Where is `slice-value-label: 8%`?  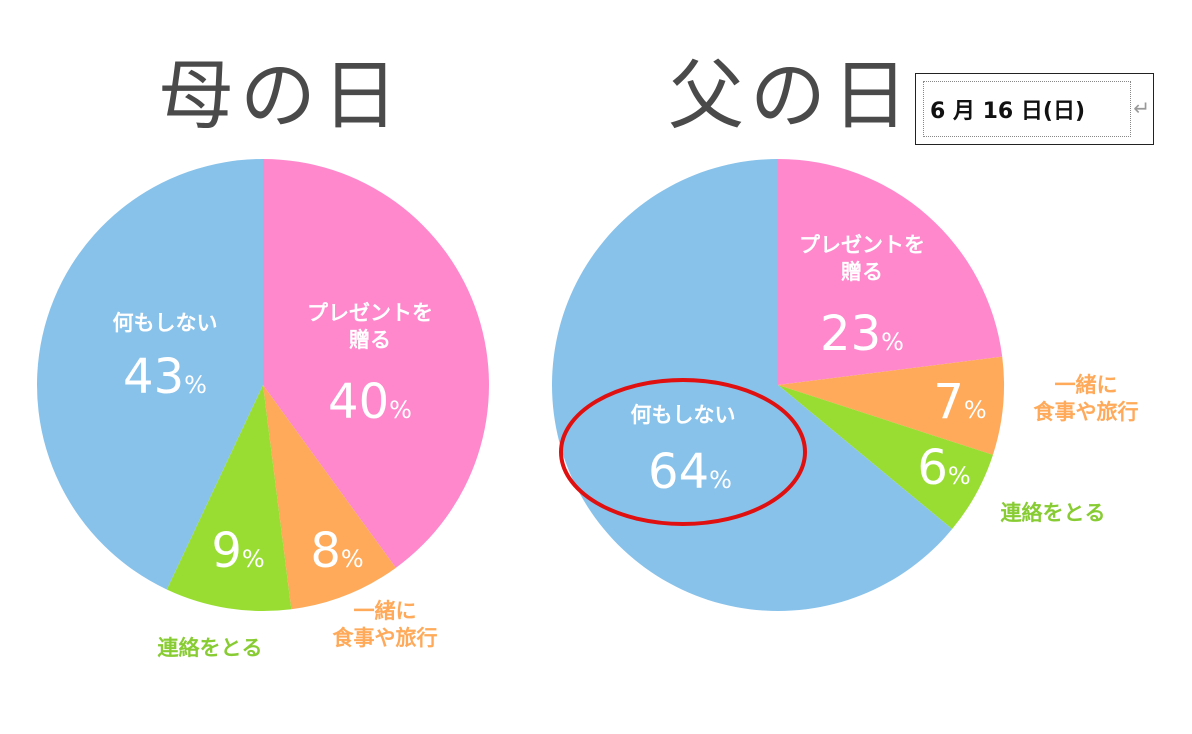
slice-value-label: 8% is located at coordinates (336, 551).